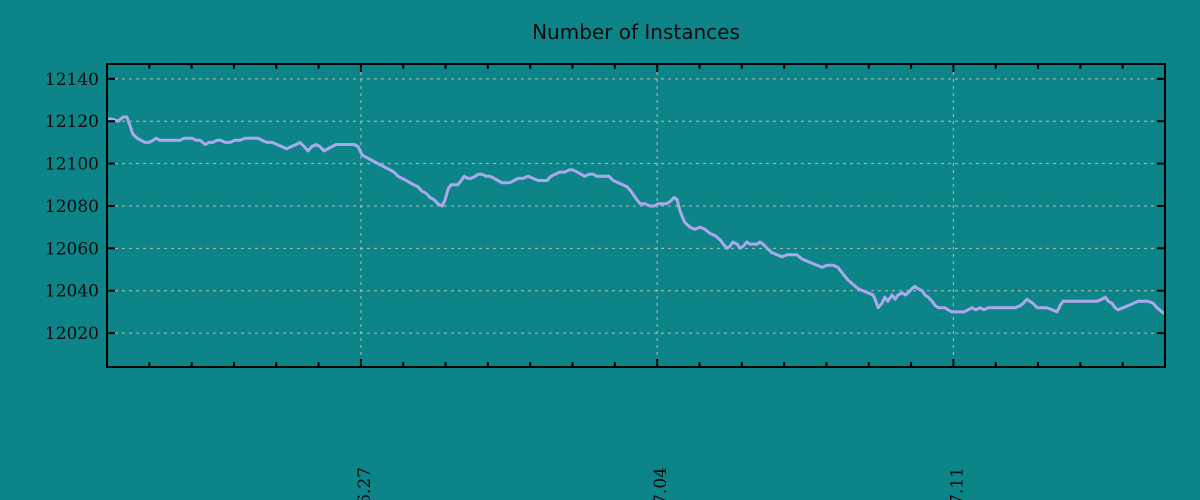 Image resolution: width=1200 pixels, height=500 pixels. Describe the element at coordinates (365, 483) in the screenshot. I see `x-tick-label: 2024.06.27` at that location.